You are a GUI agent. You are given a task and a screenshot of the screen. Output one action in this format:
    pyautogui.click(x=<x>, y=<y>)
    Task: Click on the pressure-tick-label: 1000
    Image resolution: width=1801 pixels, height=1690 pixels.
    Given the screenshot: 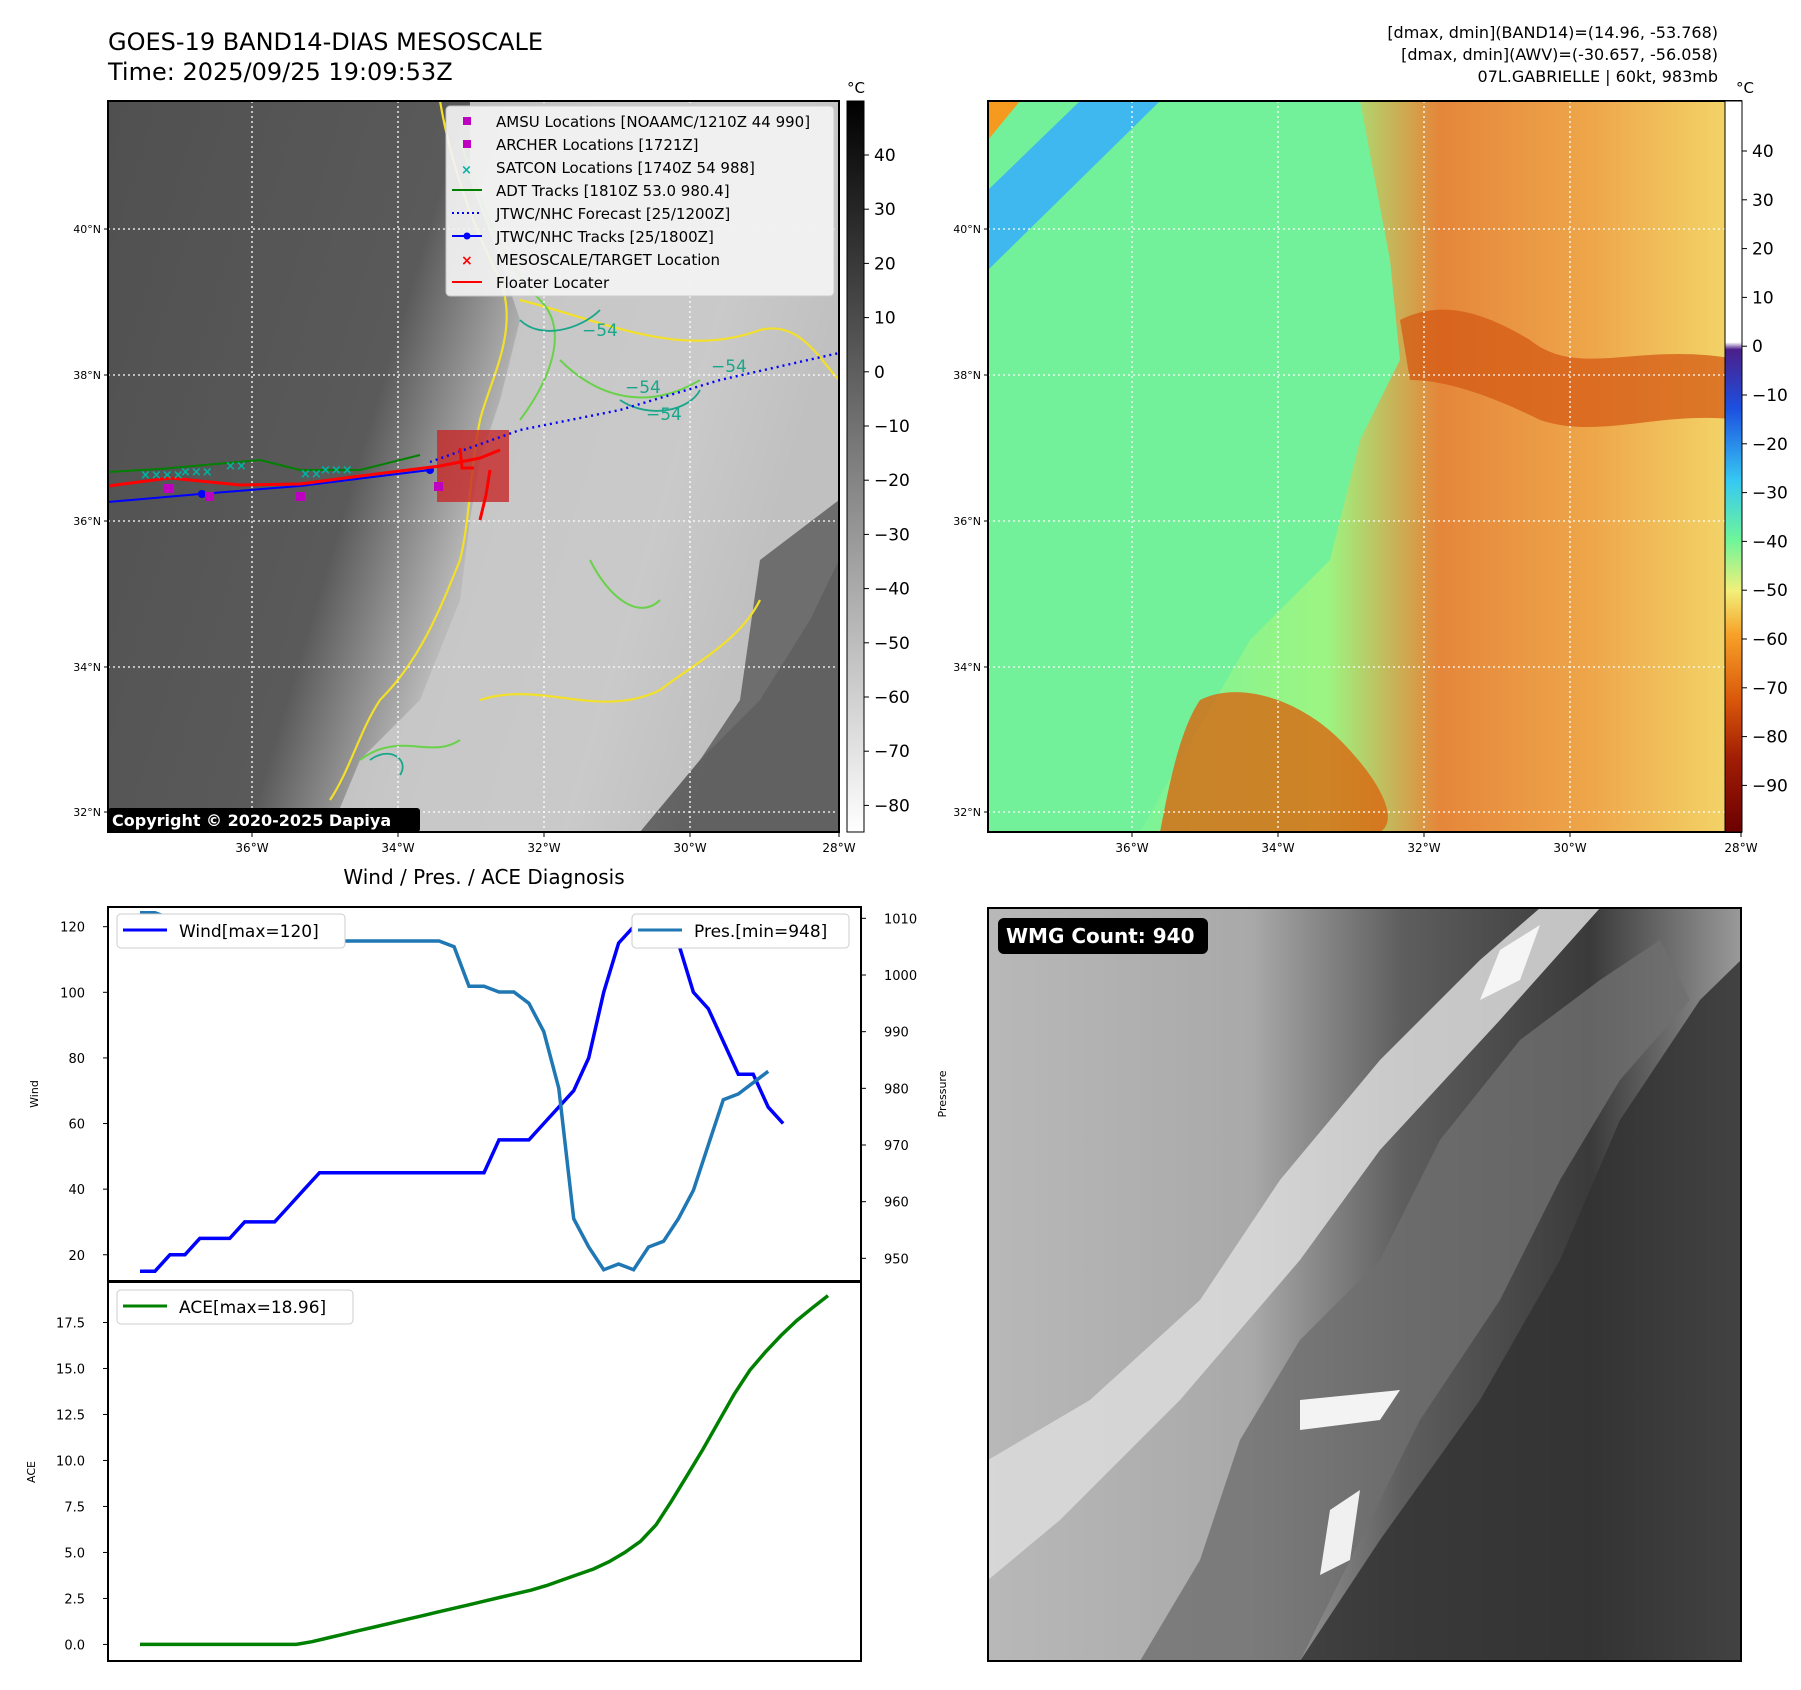 What is the action you would take?
    pyautogui.click(x=900, y=976)
    